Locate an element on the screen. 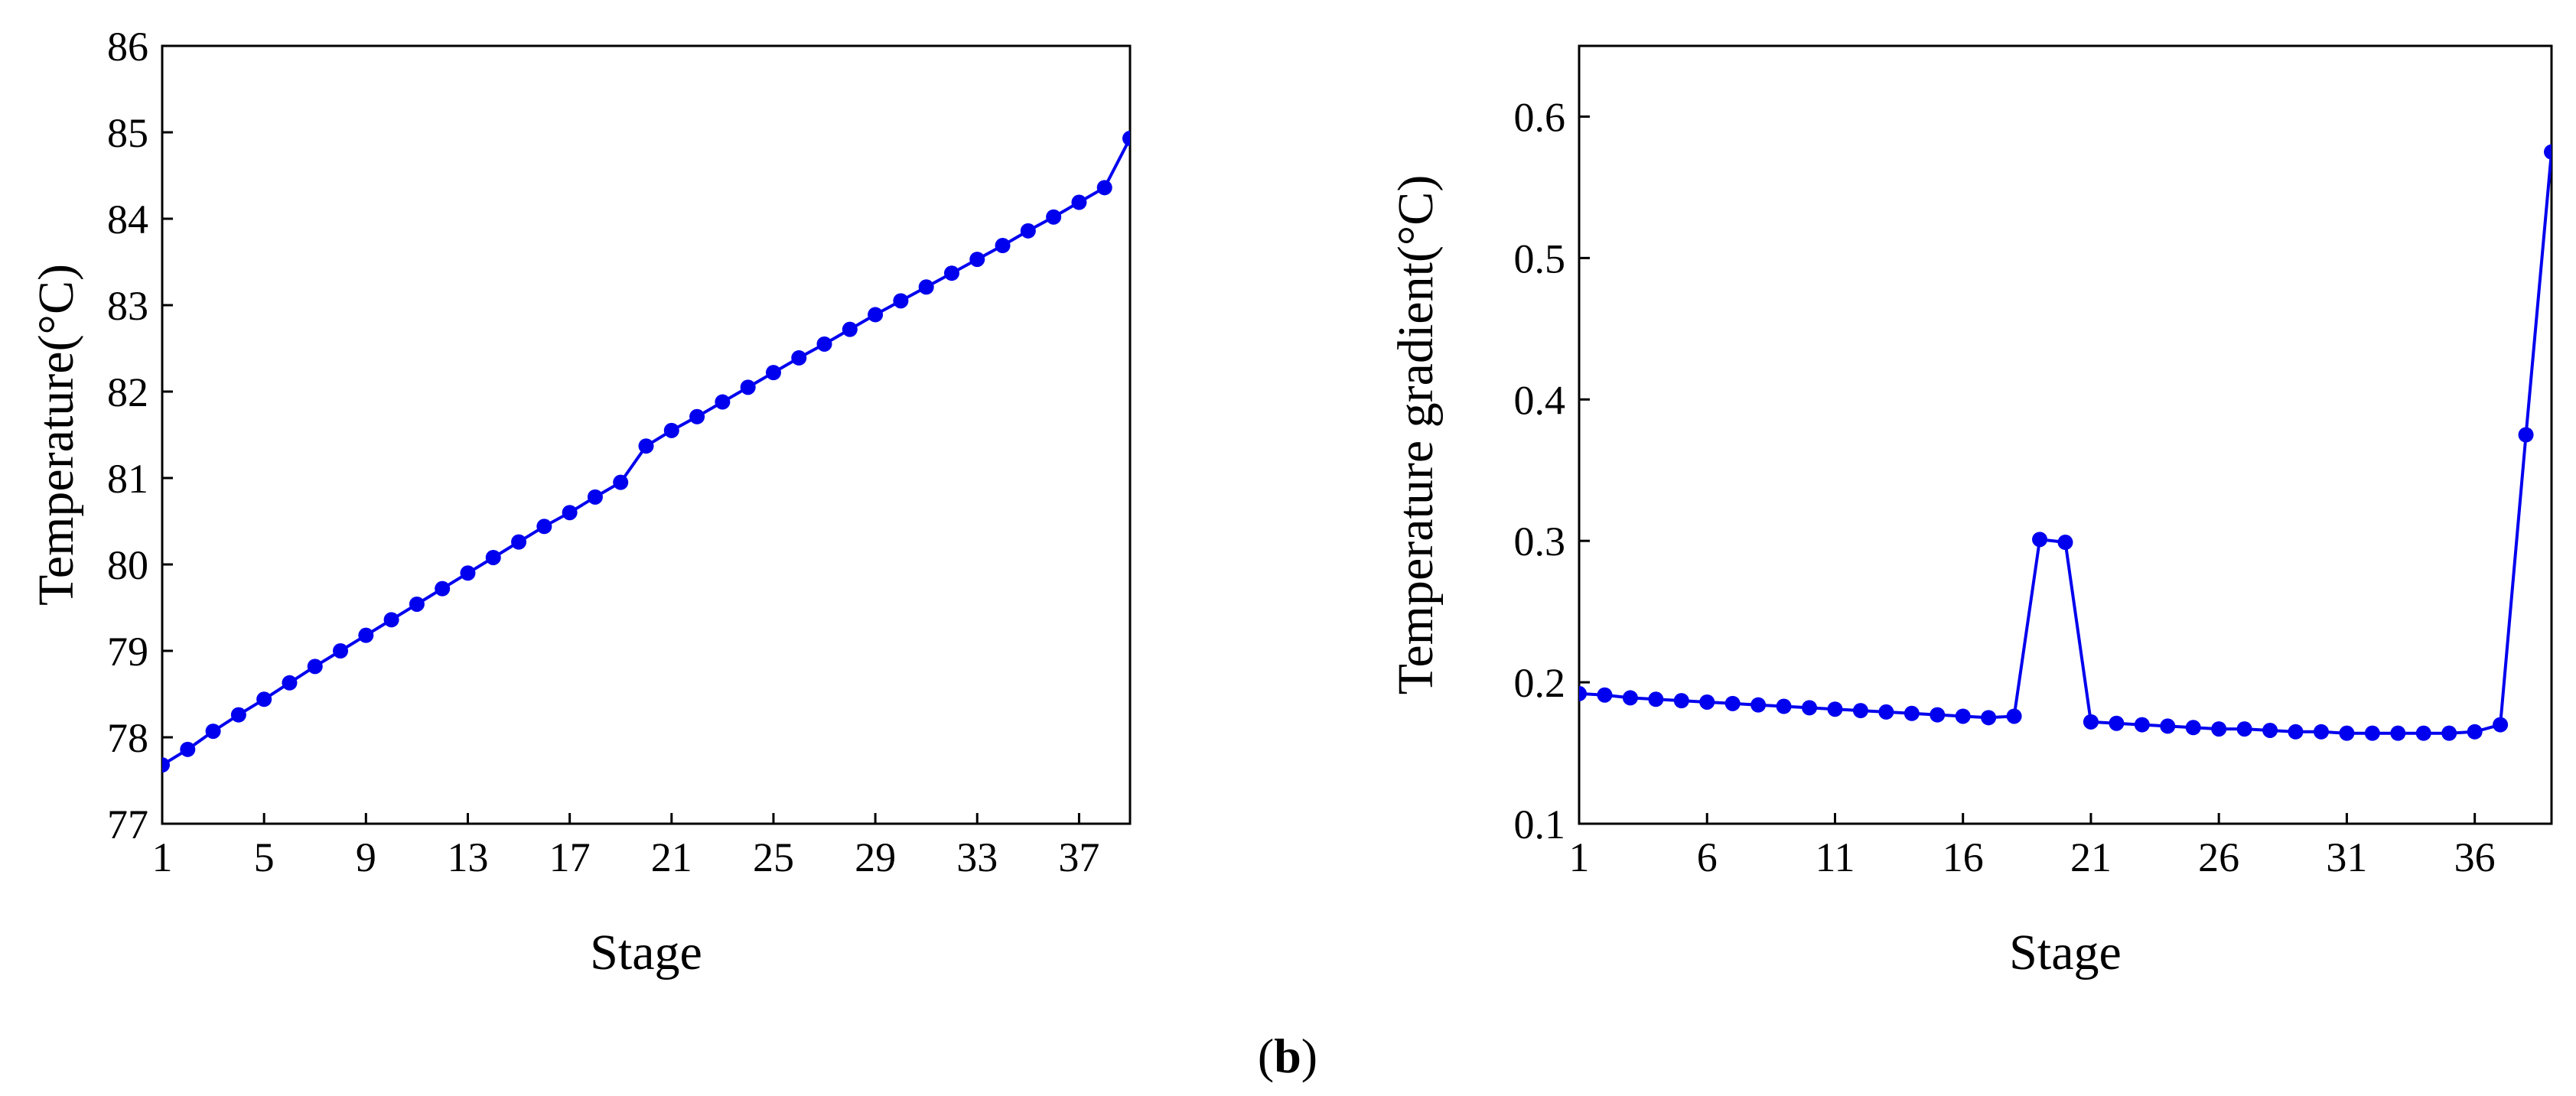 The height and width of the screenshot is (1096, 2576). x-tick-label: 29 is located at coordinates (876, 857).